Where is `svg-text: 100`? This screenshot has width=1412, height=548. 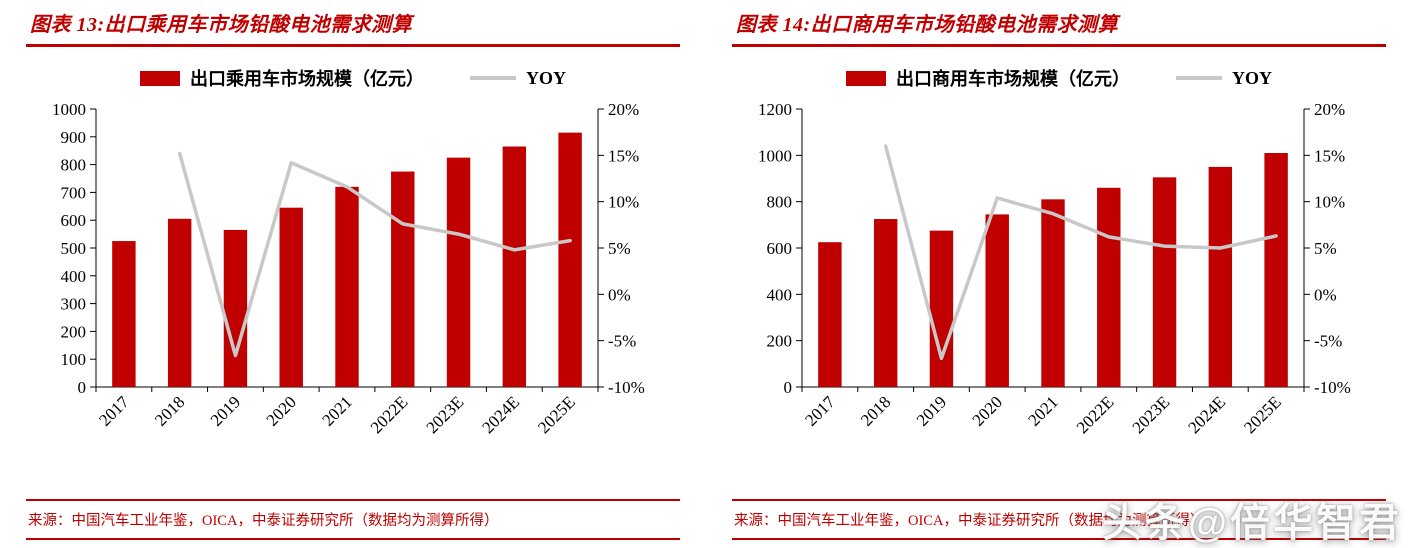
svg-text: 100 is located at coordinates (74, 359).